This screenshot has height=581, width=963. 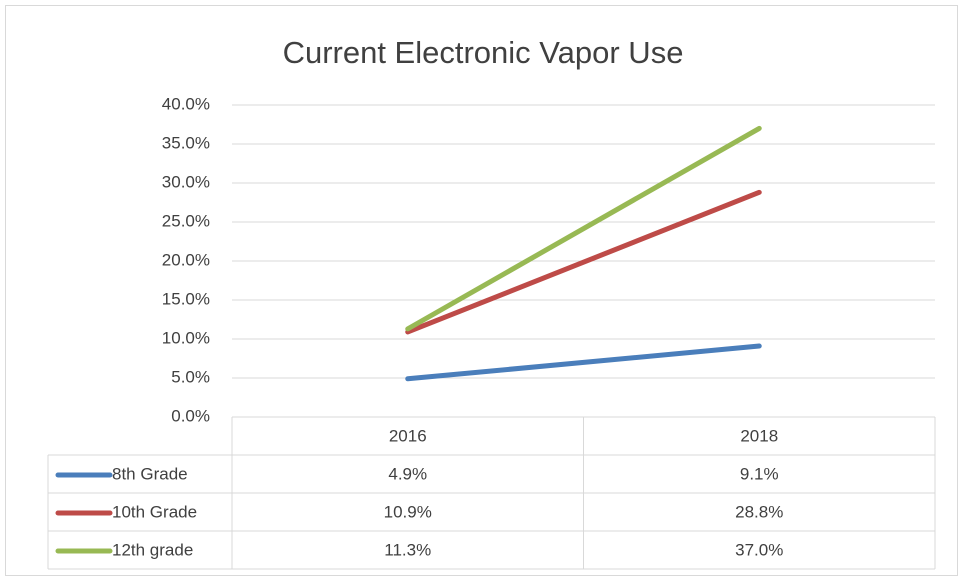 What do you see at coordinates (408, 511) in the screenshot?
I see `table-value: 10.9%` at bounding box center [408, 511].